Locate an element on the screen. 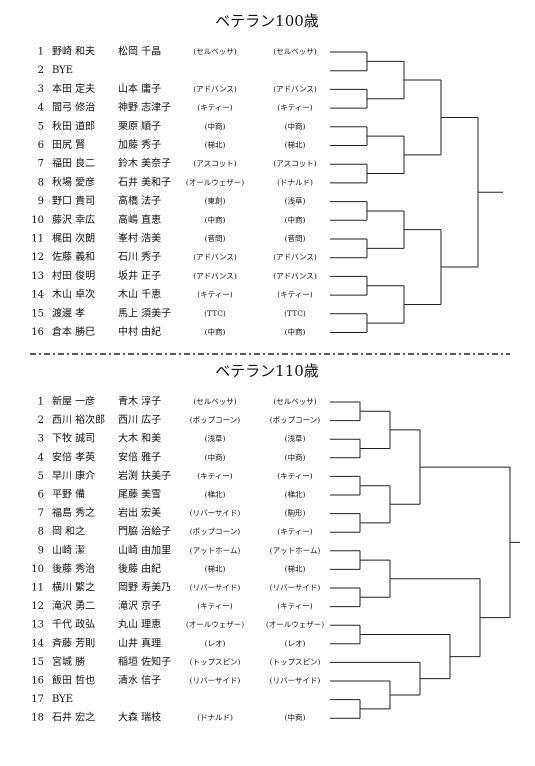 The height and width of the screenshot is (766, 535). entry-number: 6 is located at coordinates (41, 145).